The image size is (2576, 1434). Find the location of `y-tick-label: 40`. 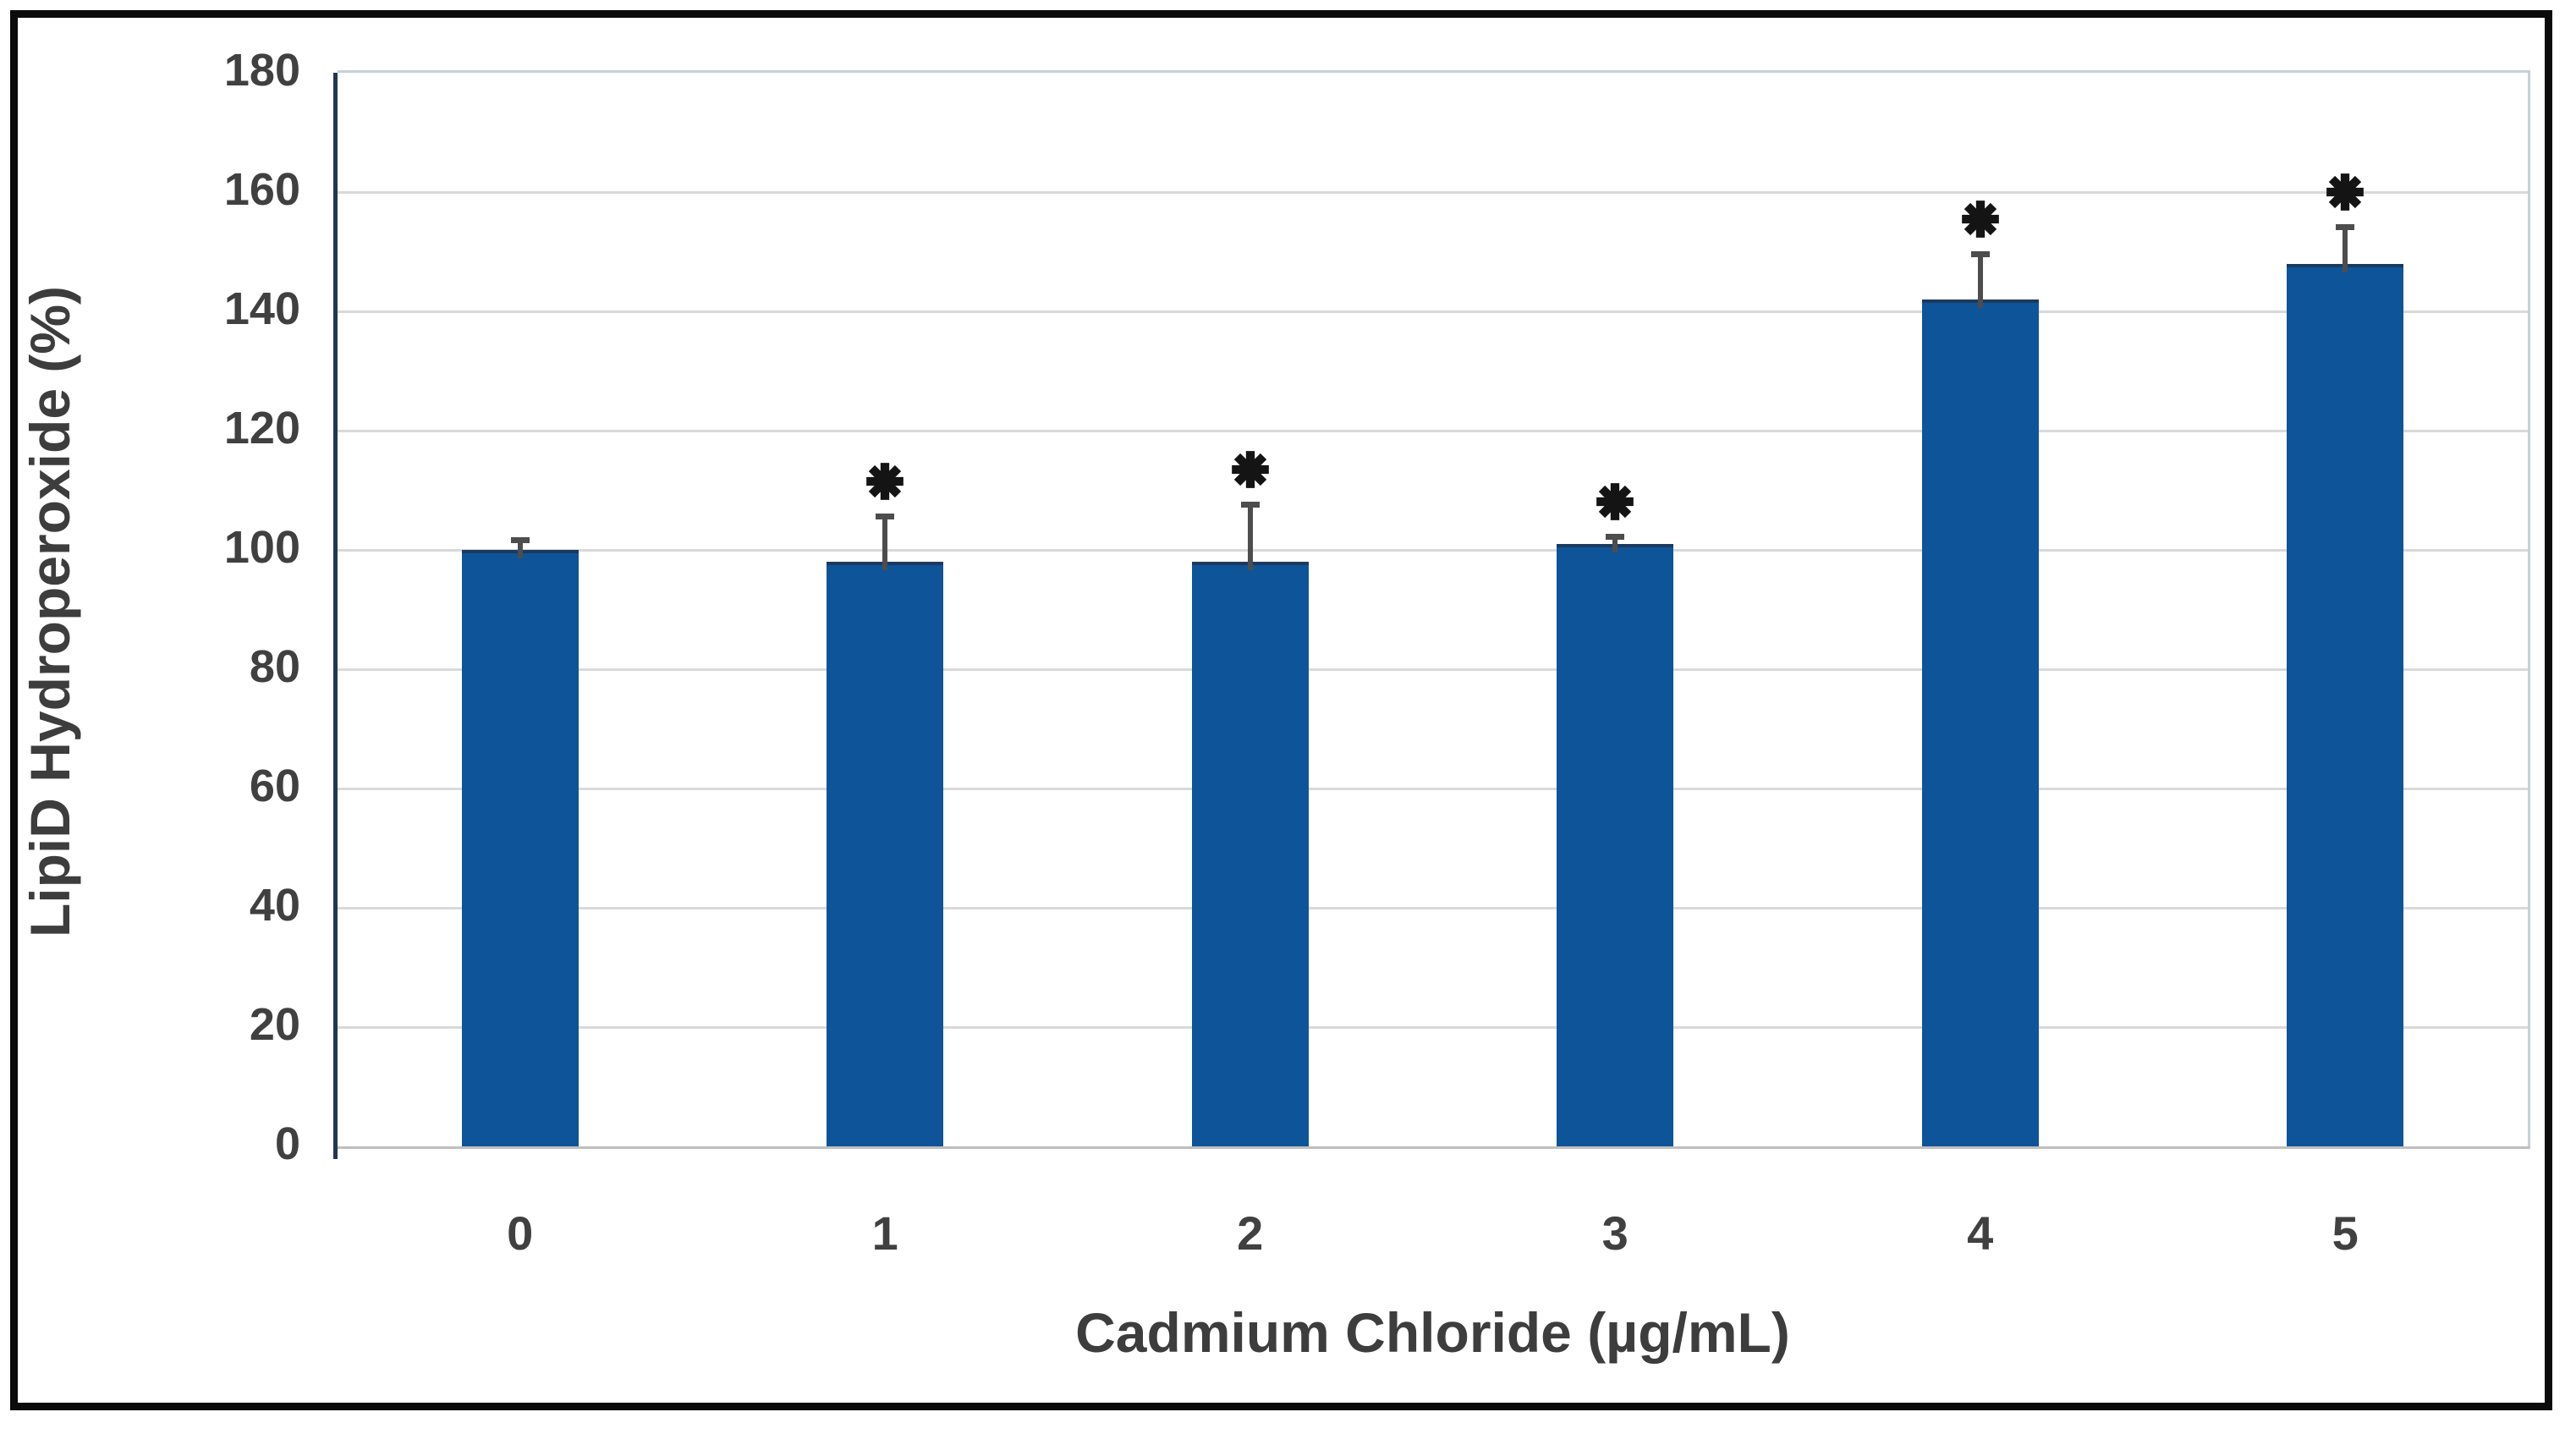

y-tick-label: 40 is located at coordinates (274, 905).